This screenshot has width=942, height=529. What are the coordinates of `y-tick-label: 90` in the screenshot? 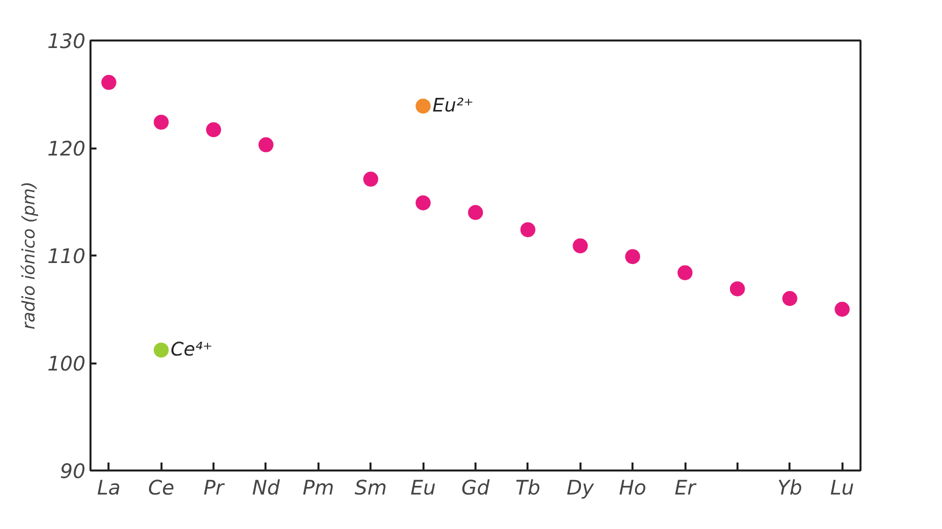 It's located at (73, 471).